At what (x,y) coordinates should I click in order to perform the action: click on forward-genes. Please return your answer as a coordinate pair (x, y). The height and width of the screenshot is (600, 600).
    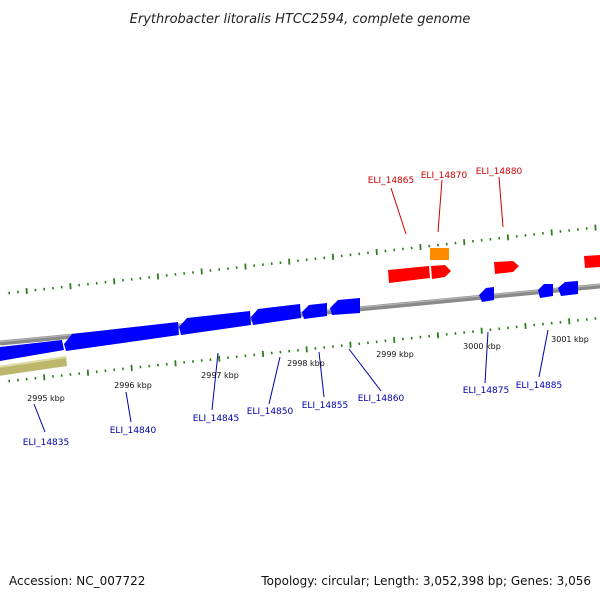
    Looking at the image, I should click on (494, 265).